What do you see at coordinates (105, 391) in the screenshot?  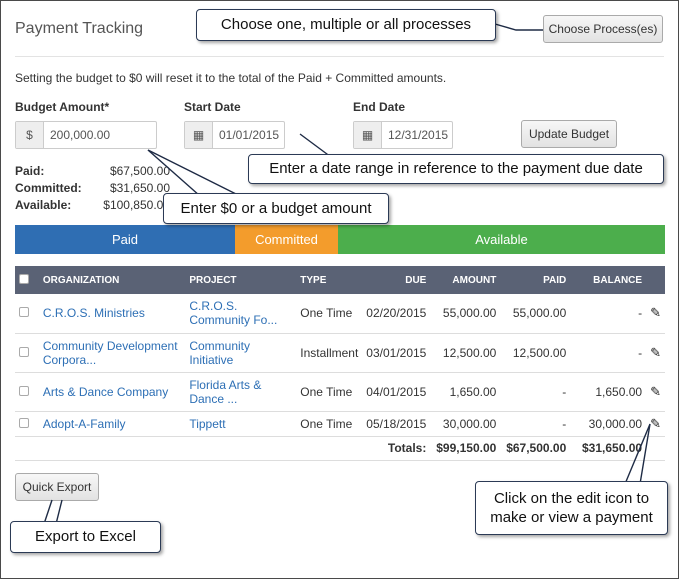 I see `organization-link: Arts & Dance Company` at bounding box center [105, 391].